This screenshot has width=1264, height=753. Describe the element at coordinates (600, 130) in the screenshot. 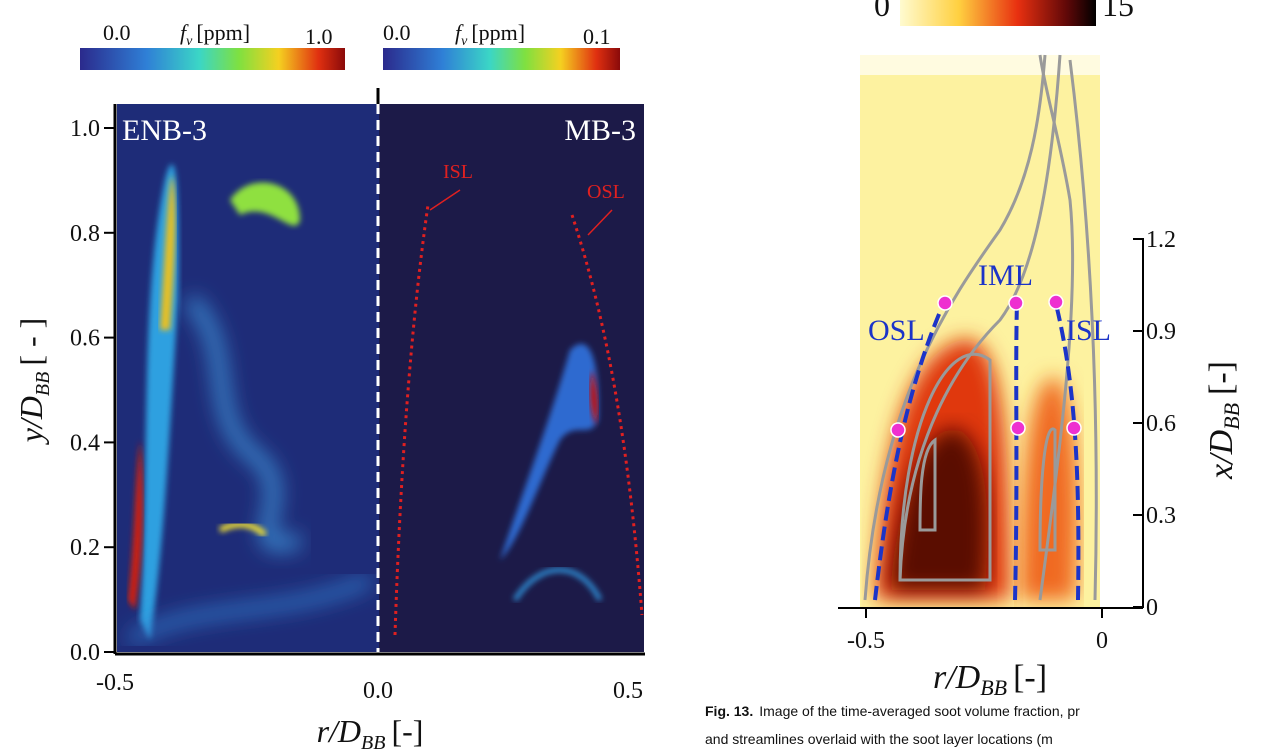

I see `panel-label: MB-3` at that location.